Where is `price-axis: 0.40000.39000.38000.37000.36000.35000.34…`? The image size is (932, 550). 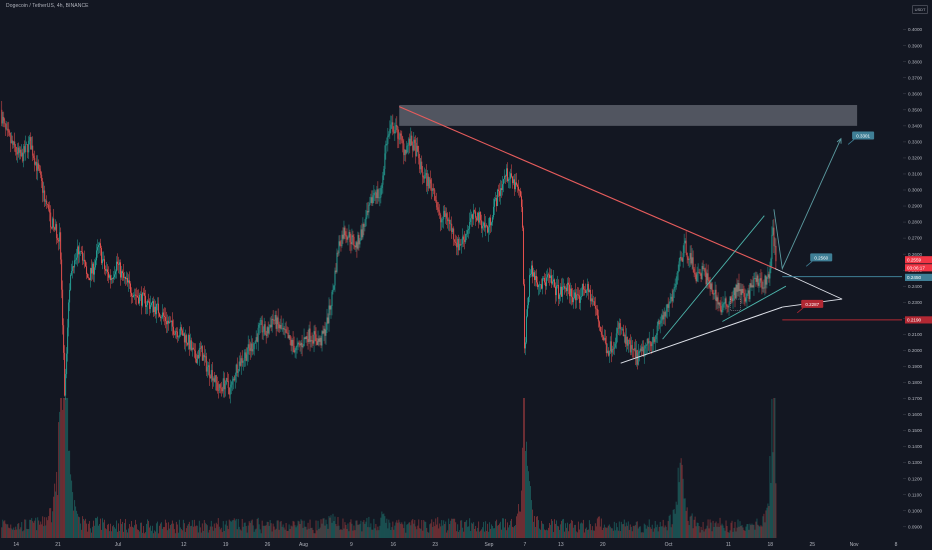 price-axis: 0.40000.39000.38000.37000.36000.35000.34… is located at coordinates (917, 278).